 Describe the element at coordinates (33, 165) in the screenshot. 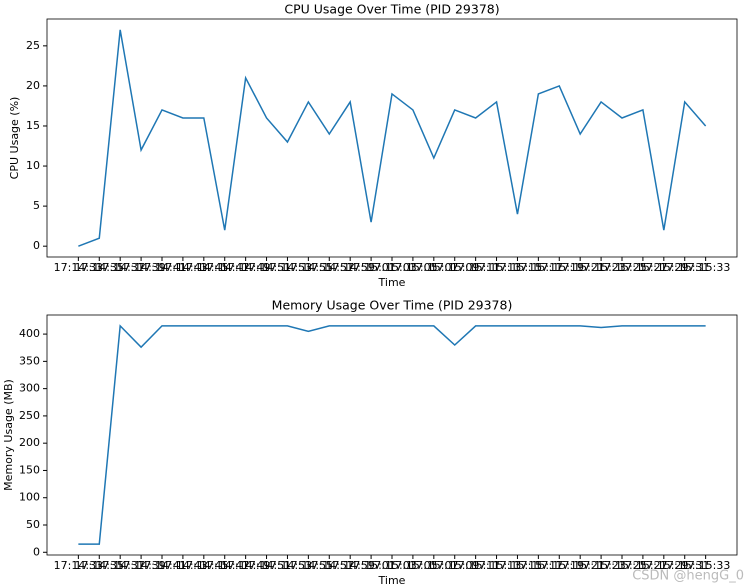

I see `y-tick-label: 10` at that location.